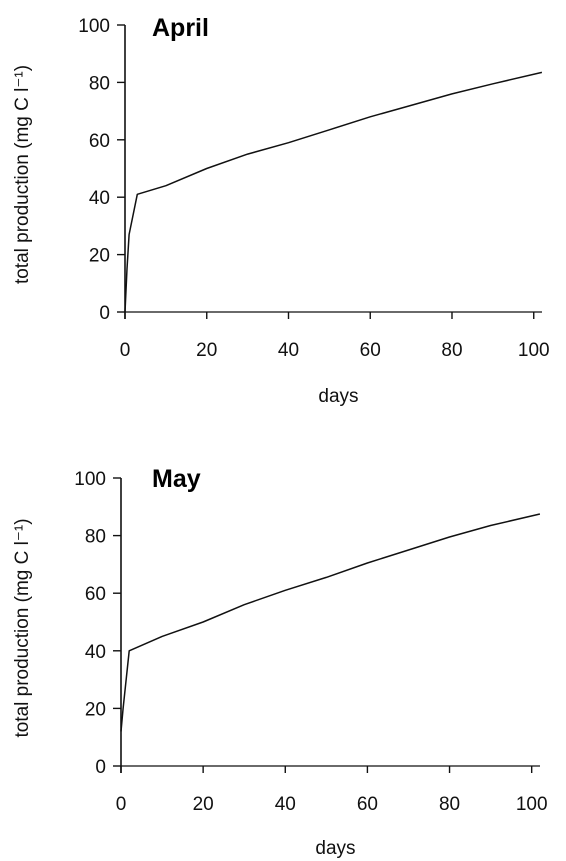  Describe the element at coordinates (176, 479) in the screenshot. I see `panel-title: May` at that location.